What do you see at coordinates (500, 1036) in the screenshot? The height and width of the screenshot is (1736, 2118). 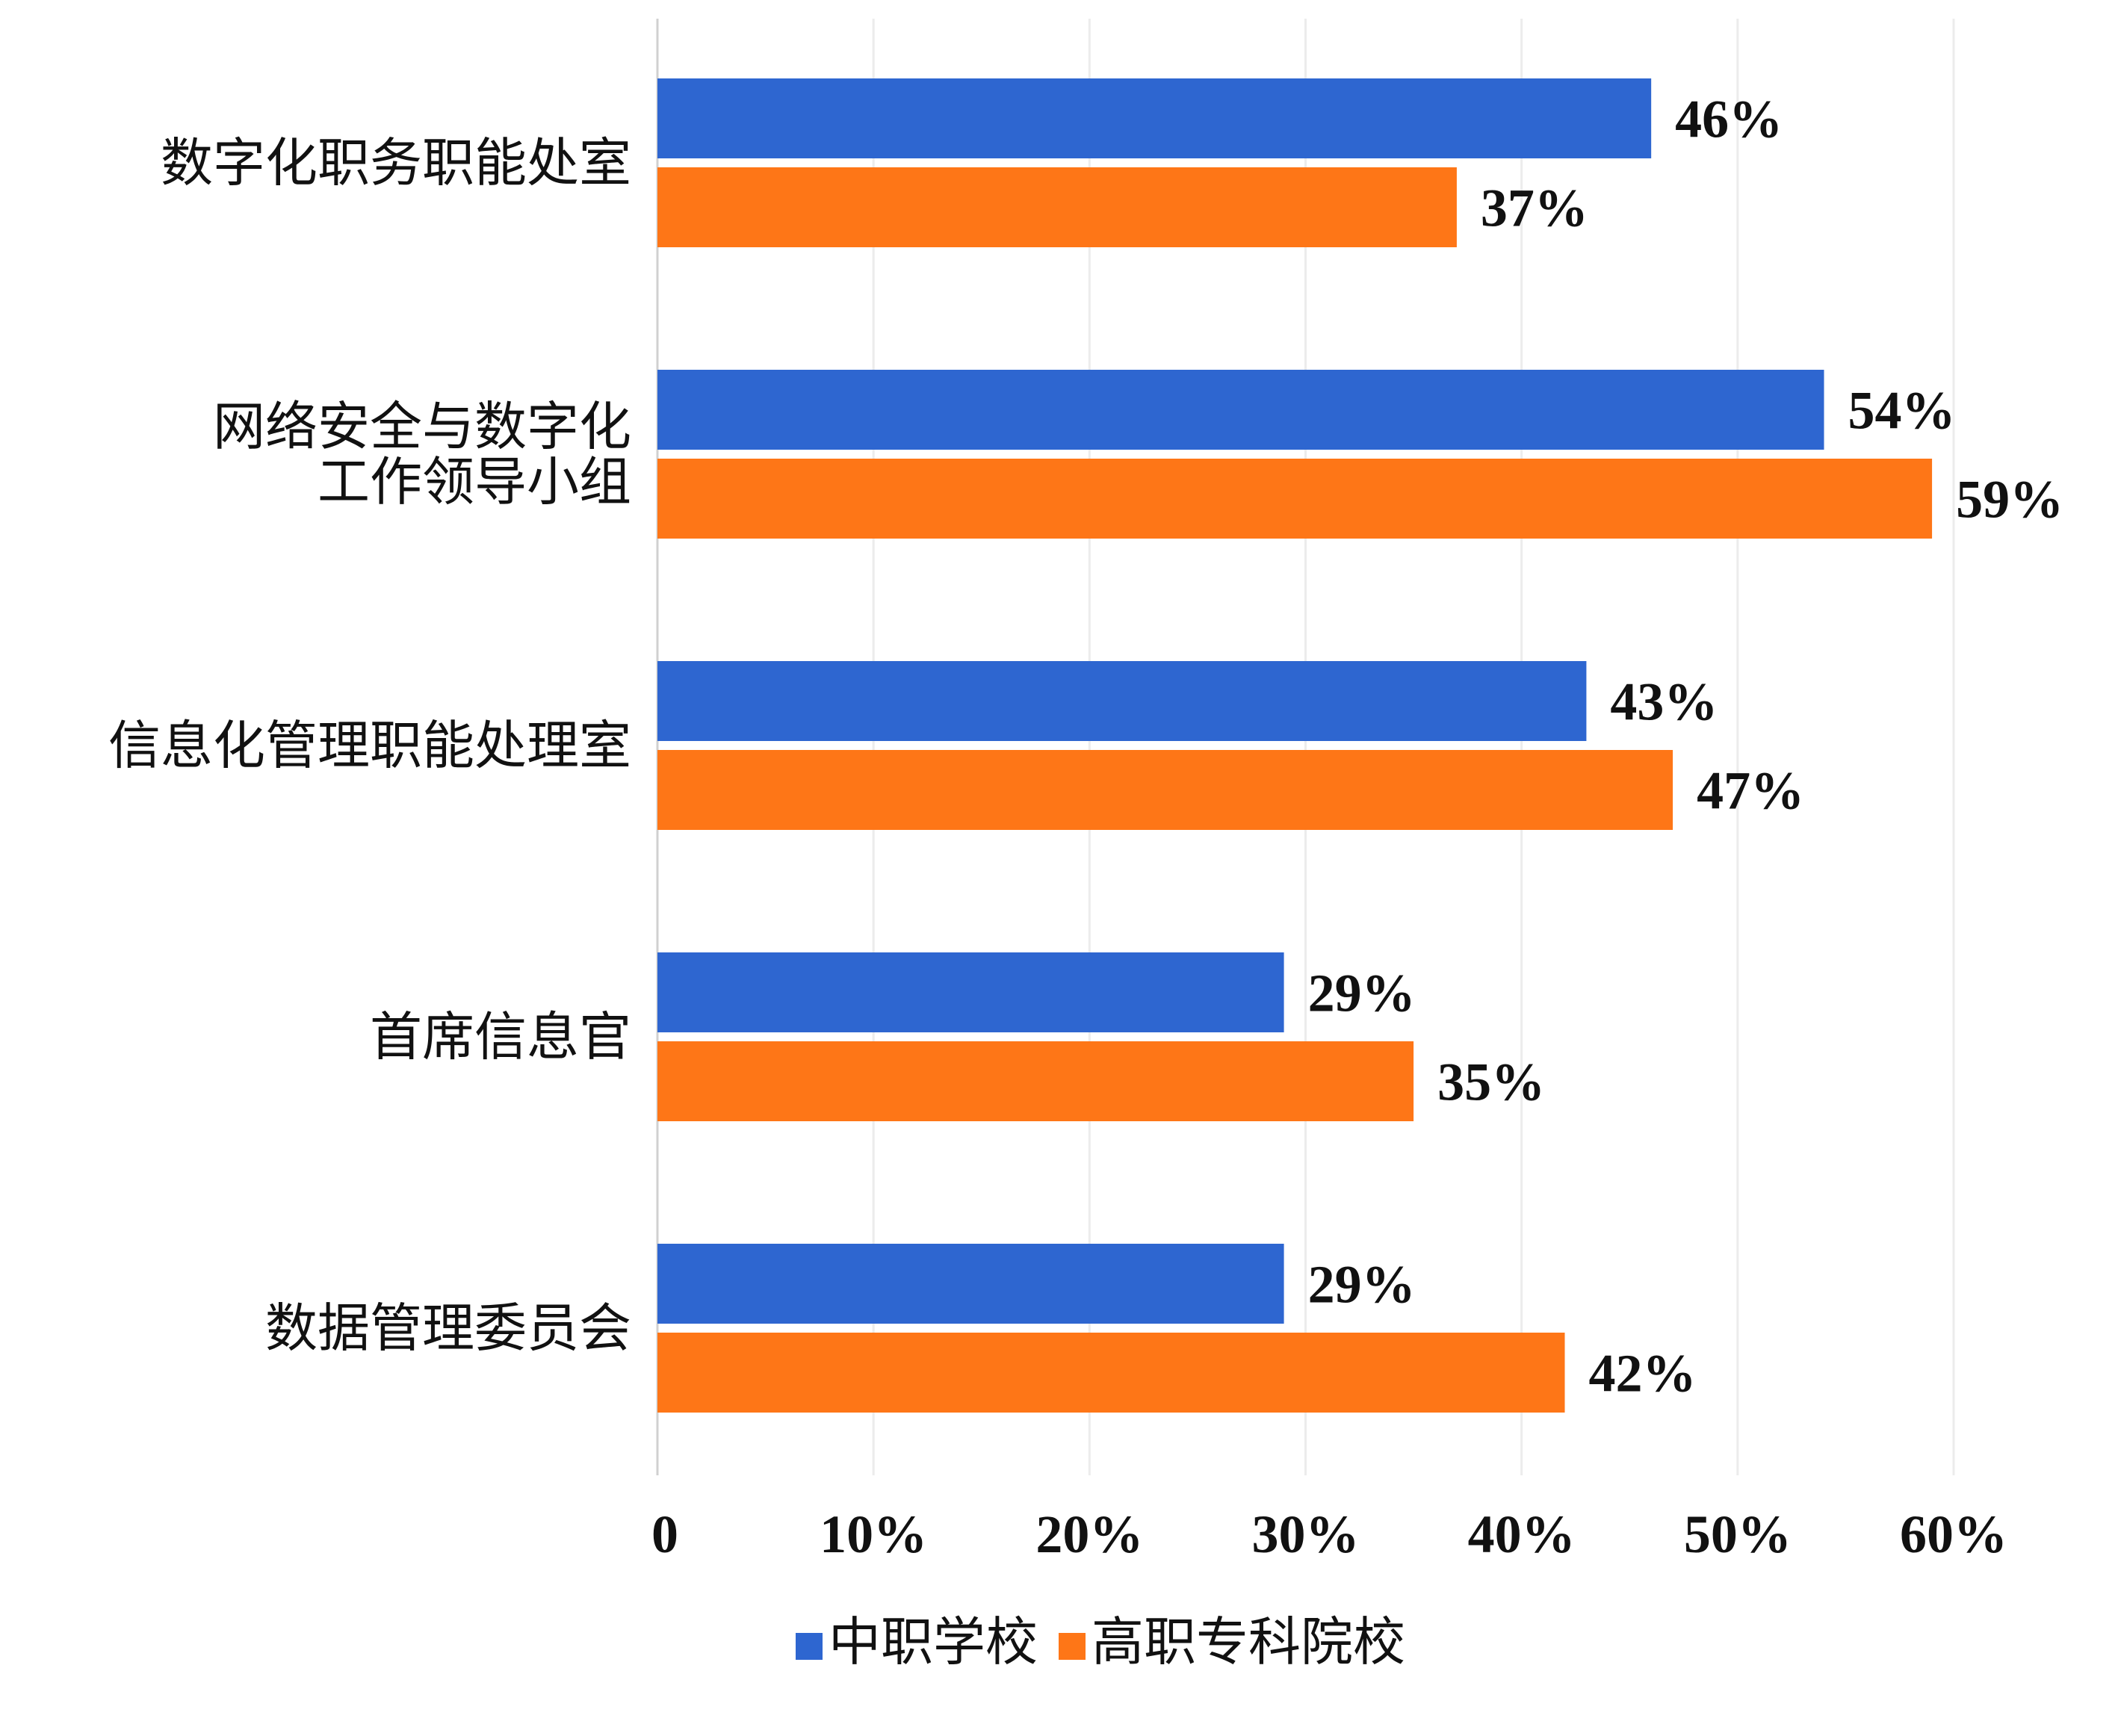 I see `category-label: 首席信息官` at bounding box center [500, 1036].